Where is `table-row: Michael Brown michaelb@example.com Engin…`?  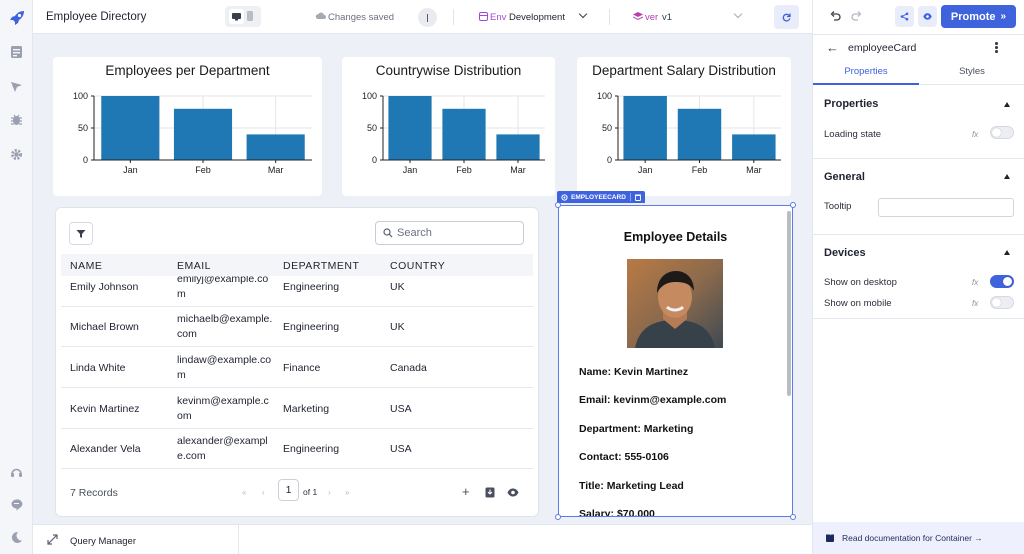 table-row: Michael Brown michaelb@example.com Engin… is located at coordinates (297, 327).